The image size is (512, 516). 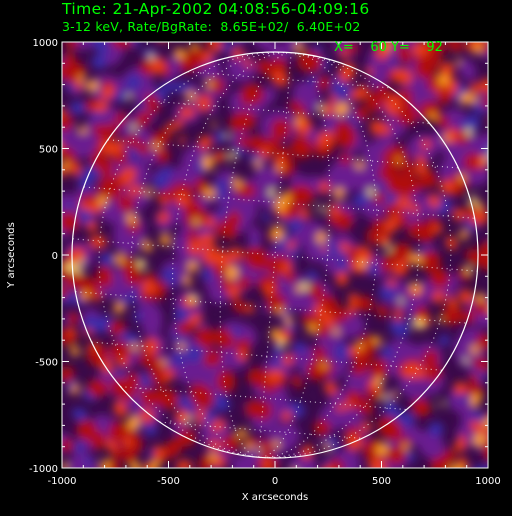 What do you see at coordinates (487, 481) in the screenshot?
I see `x-tick-label: 1000` at bounding box center [487, 481].